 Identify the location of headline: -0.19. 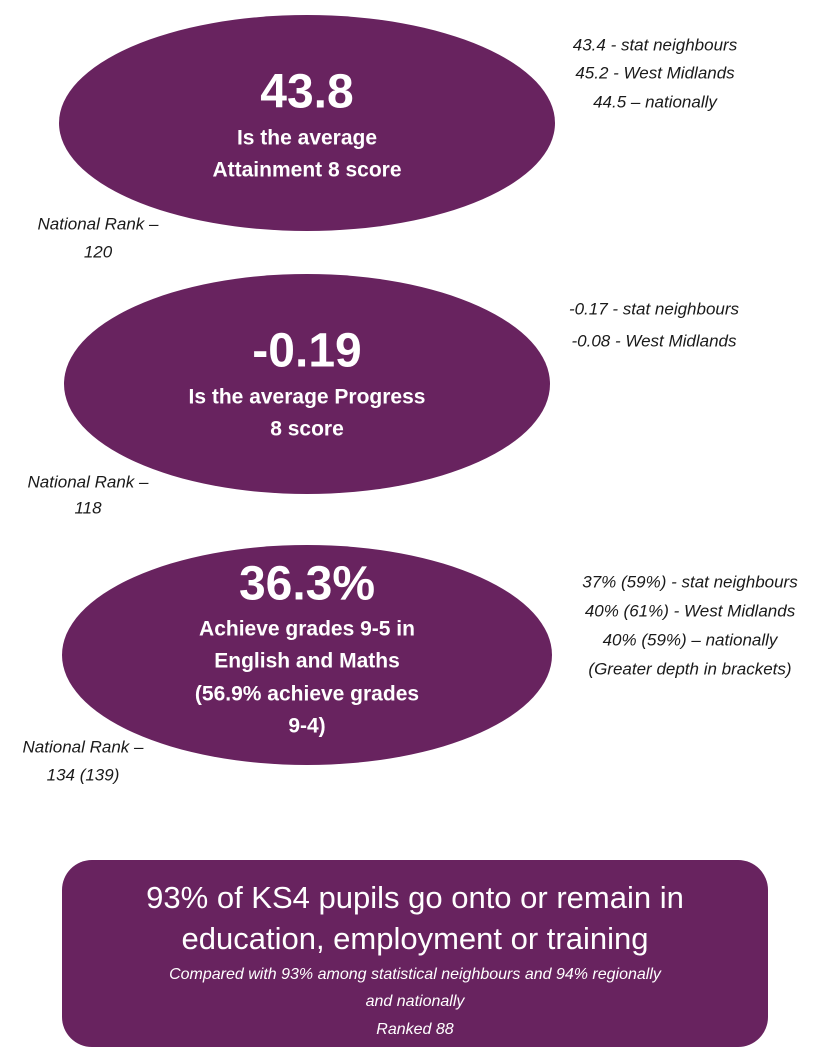
(306, 351).